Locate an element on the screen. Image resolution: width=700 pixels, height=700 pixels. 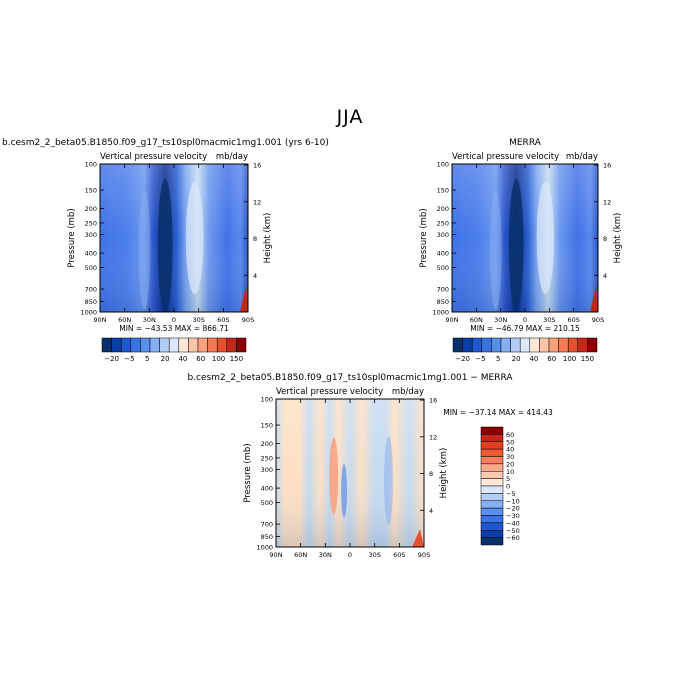
colorbar: −20 −5 5 20 40 60 100 150 is located at coordinates (174, 350).